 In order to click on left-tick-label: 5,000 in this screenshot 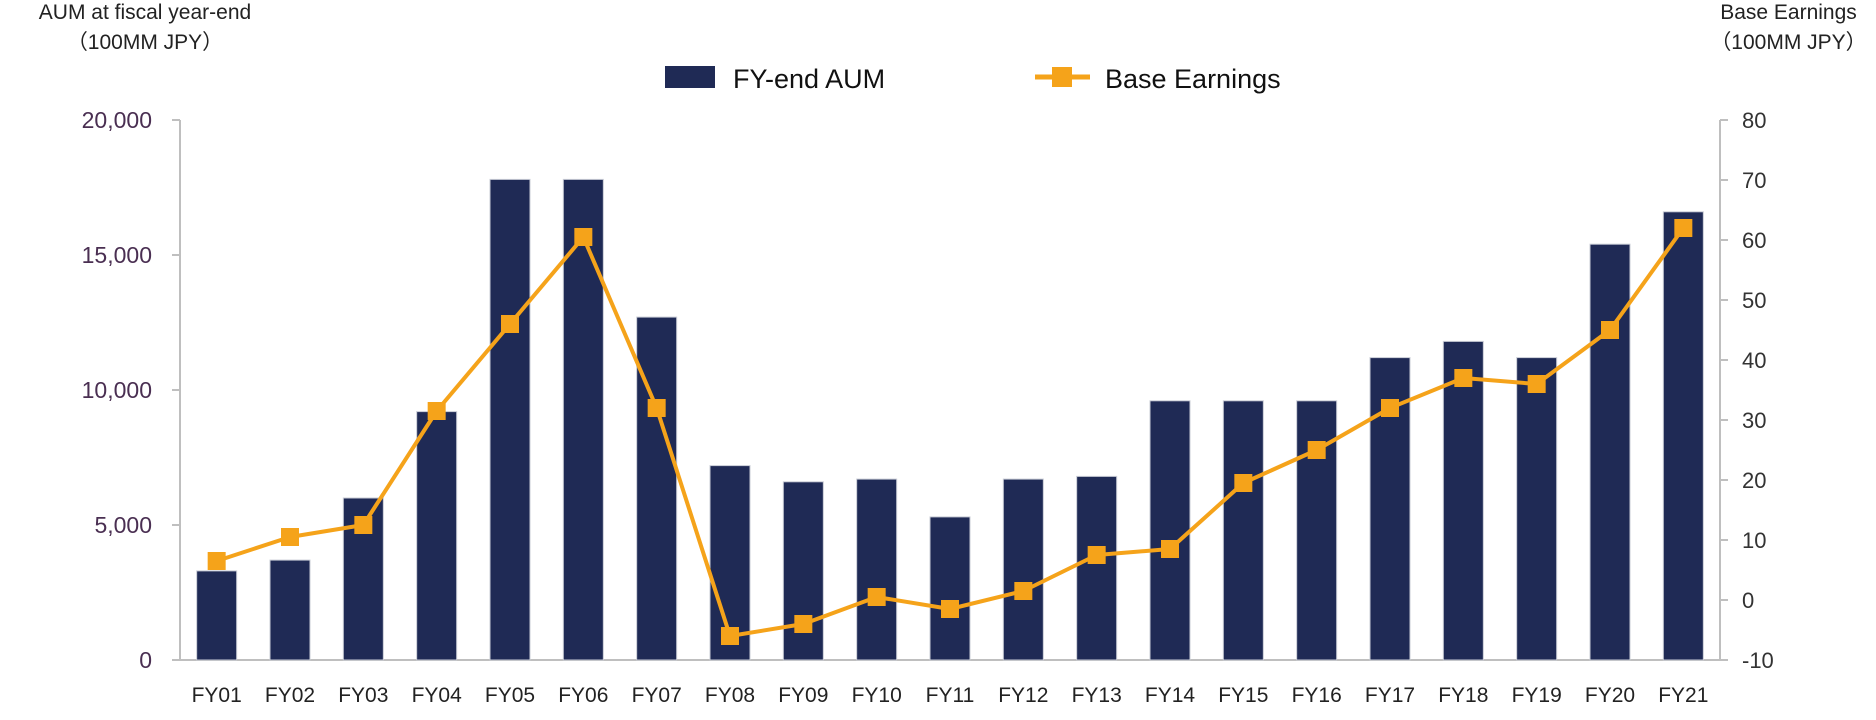, I will do `click(123, 525)`.